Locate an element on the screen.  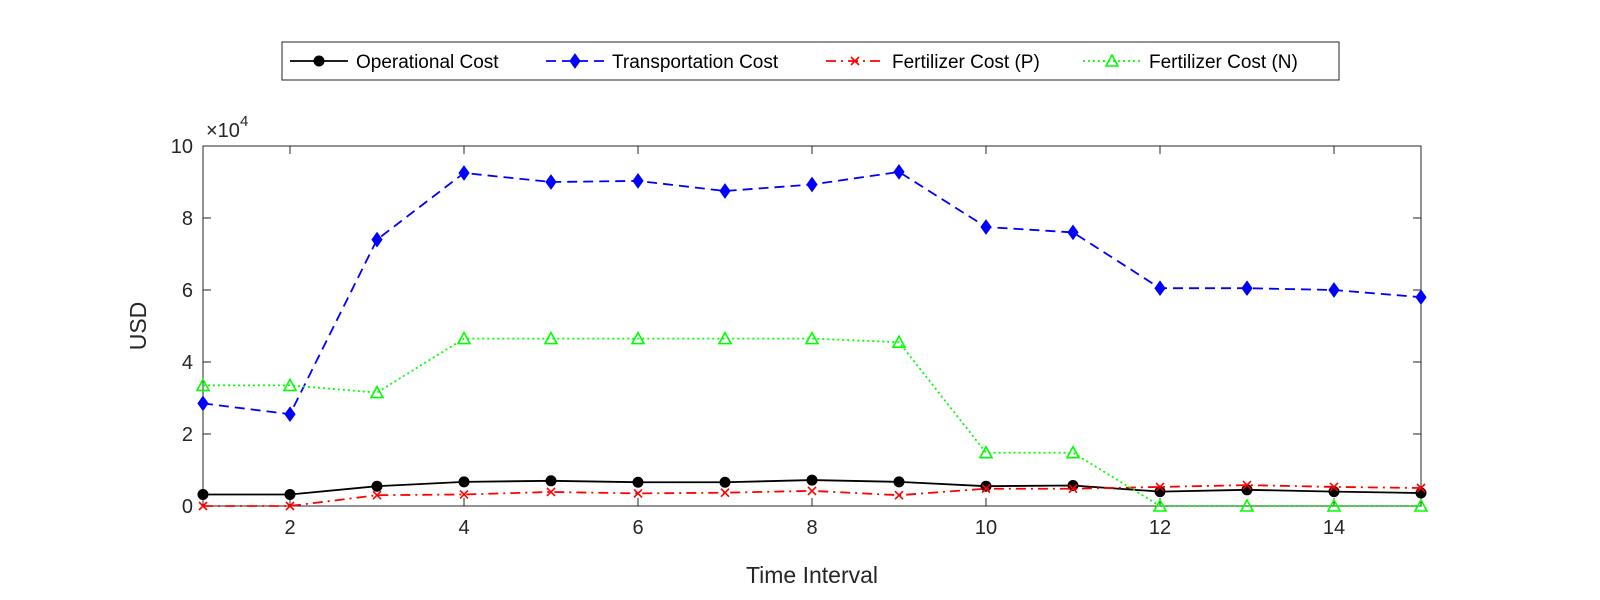
x-tick-label: 10 is located at coordinates (986, 528).